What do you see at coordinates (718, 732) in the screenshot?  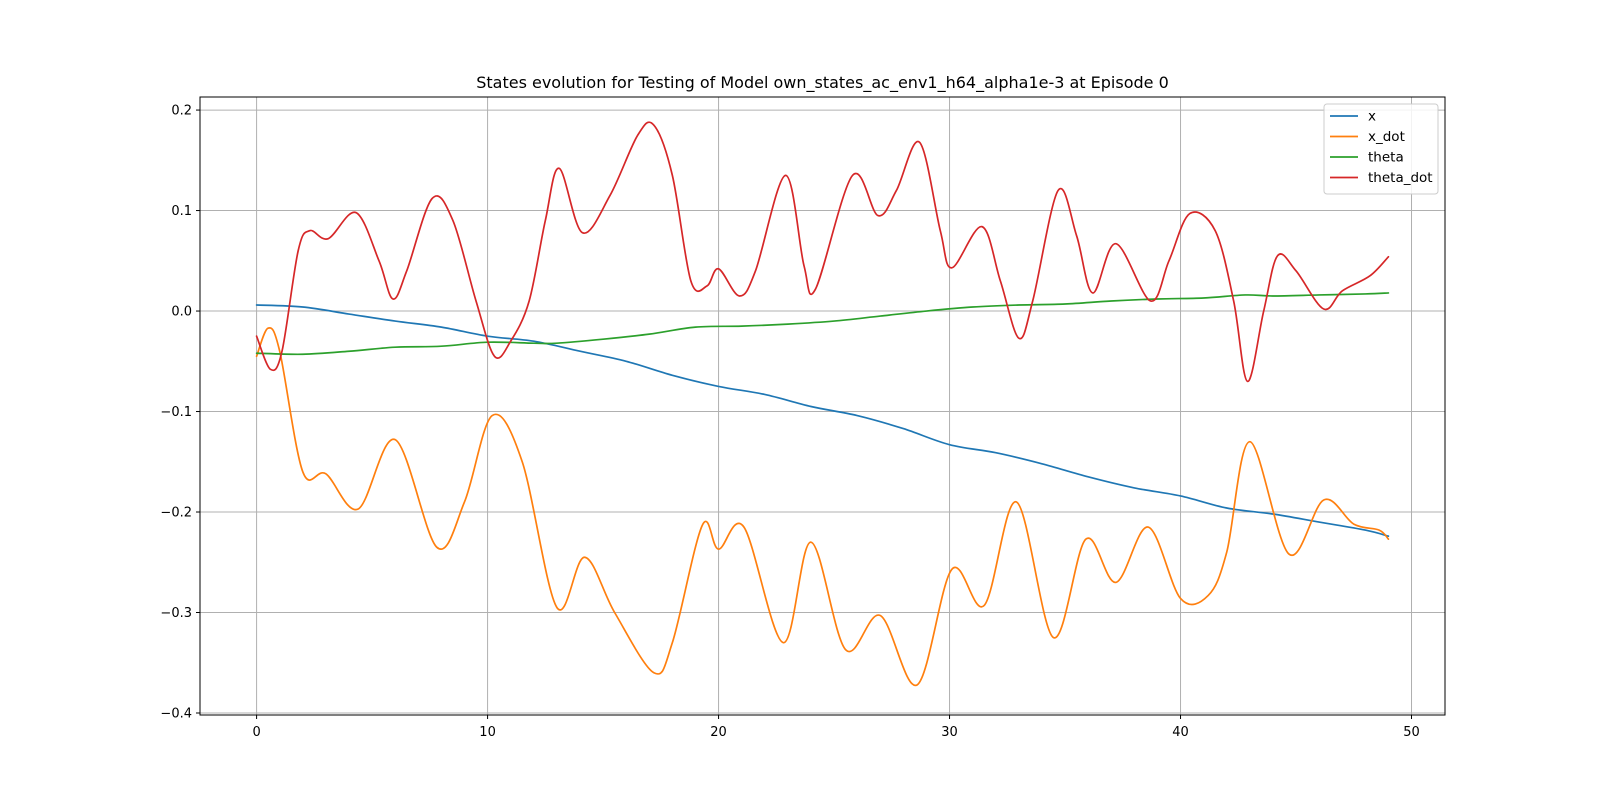 I see `x-tick-label: 20` at bounding box center [718, 732].